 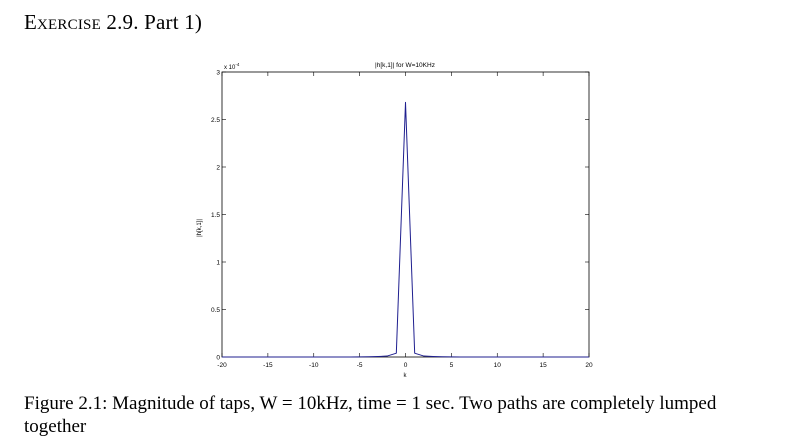 I want to click on y-tick-label: 1, so click(x=218, y=263).